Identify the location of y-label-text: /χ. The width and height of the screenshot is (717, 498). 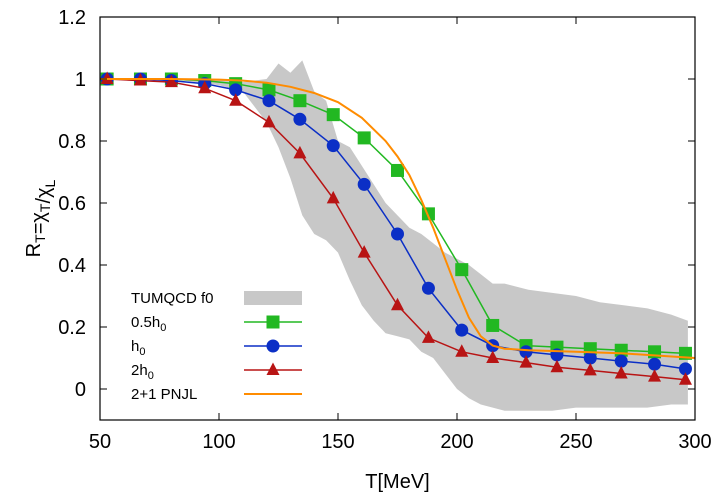
(44, 195).